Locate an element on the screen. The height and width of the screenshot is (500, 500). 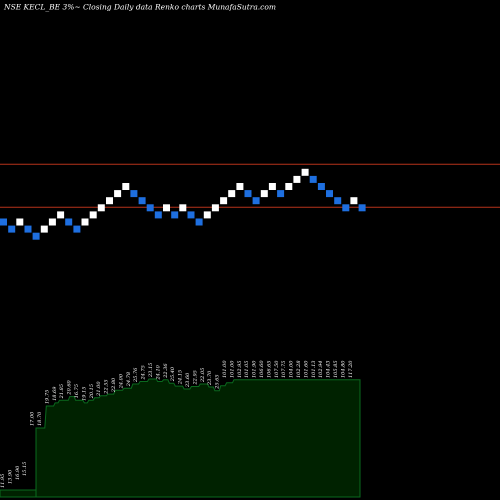
volume-left-segment is located at coordinates (18, 493).